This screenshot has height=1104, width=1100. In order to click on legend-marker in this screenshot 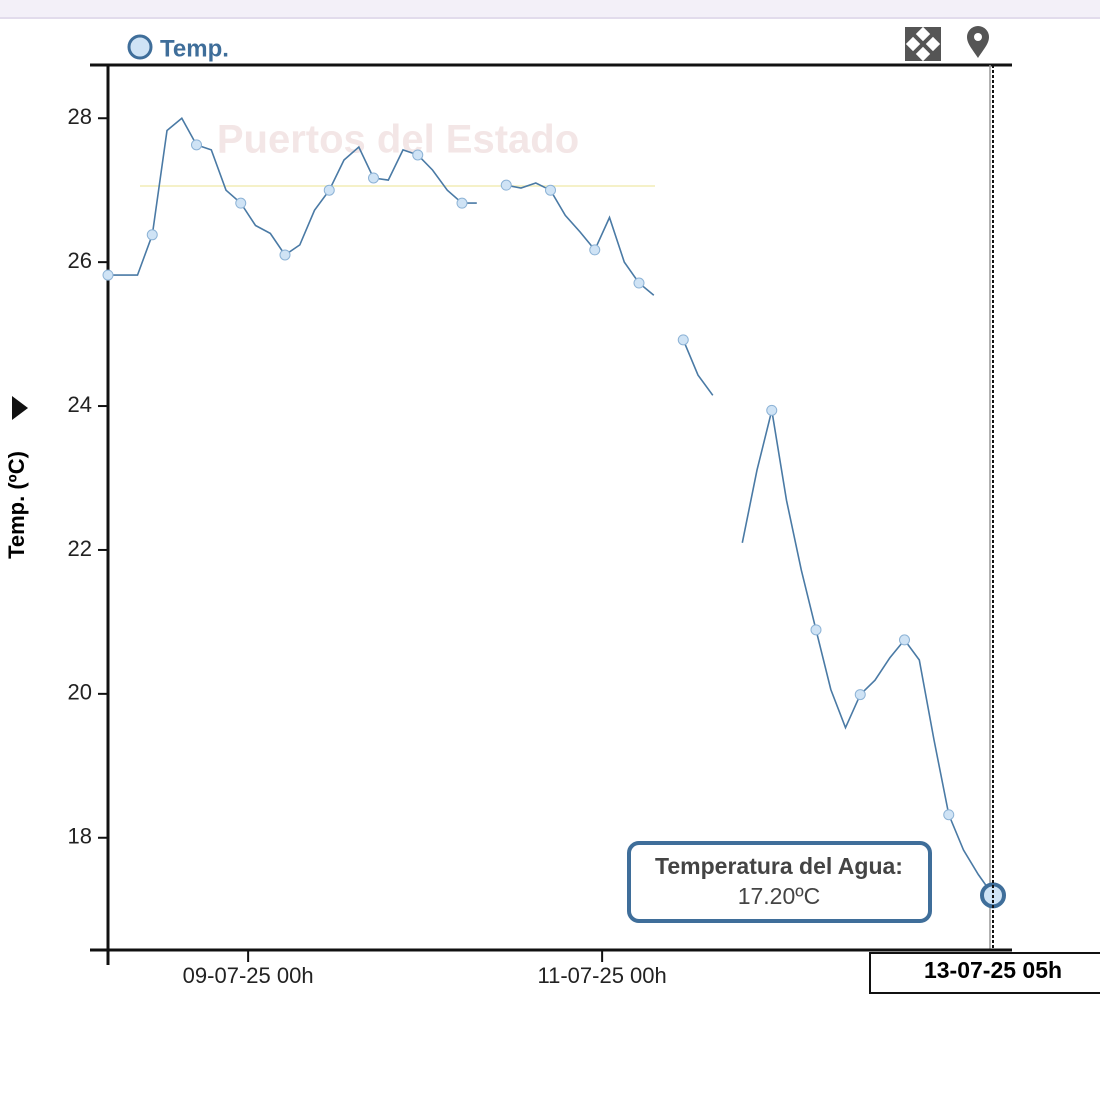, I will do `click(140, 47)`.